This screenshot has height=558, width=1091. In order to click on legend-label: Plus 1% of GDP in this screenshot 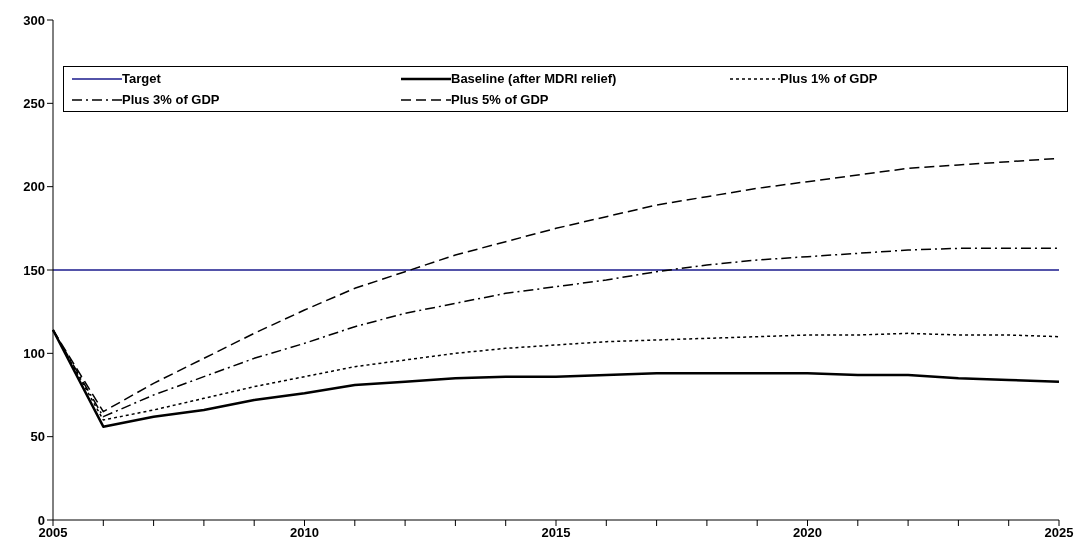, I will do `click(829, 78)`.